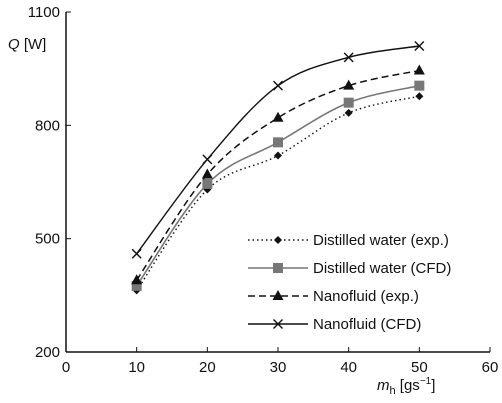 This screenshot has height=403, width=502. I want to click on x-tick-label: 0, so click(66, 367).